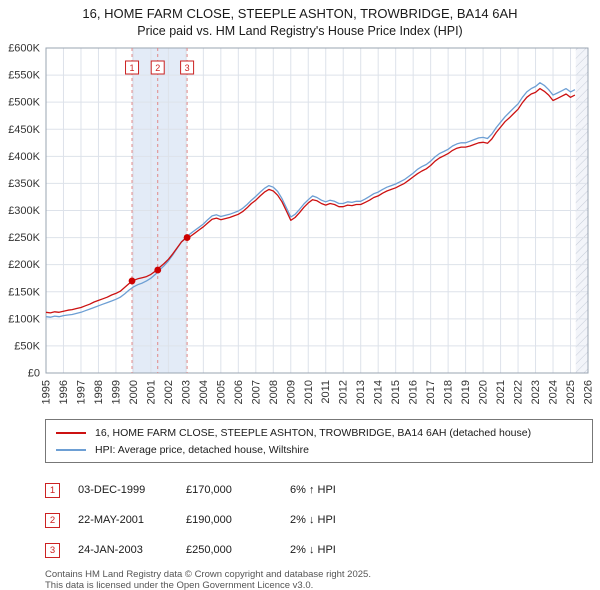  Describe the element at coordinates (313, 490) in the screenshot. I see `sale-hpi-change: 6% ↑ HPI` at that location.